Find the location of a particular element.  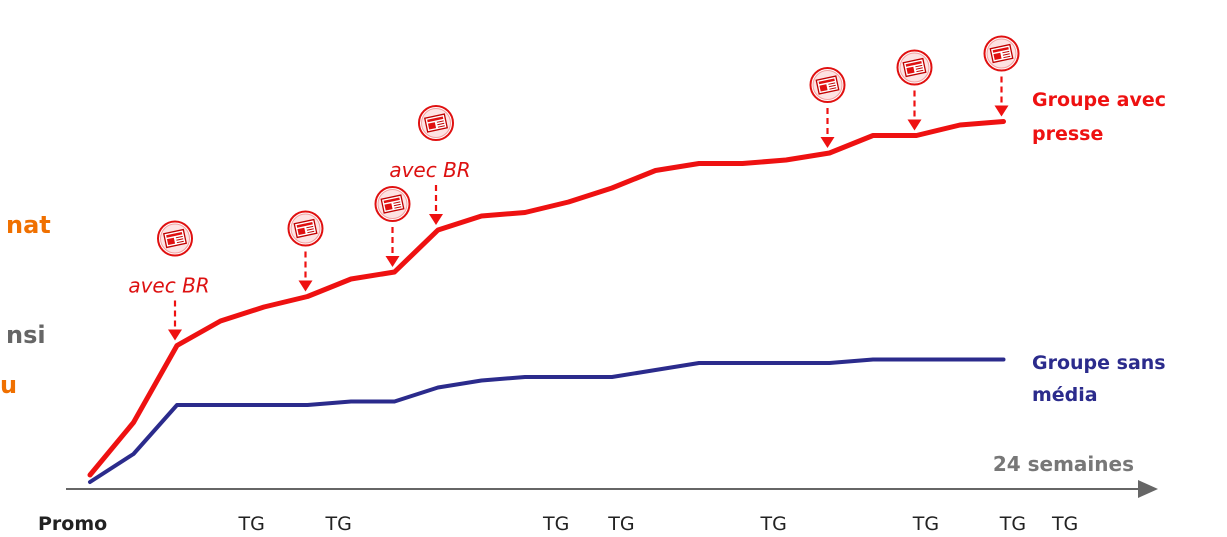

press-event-0: avec BR is located at coordinates (169, 280).